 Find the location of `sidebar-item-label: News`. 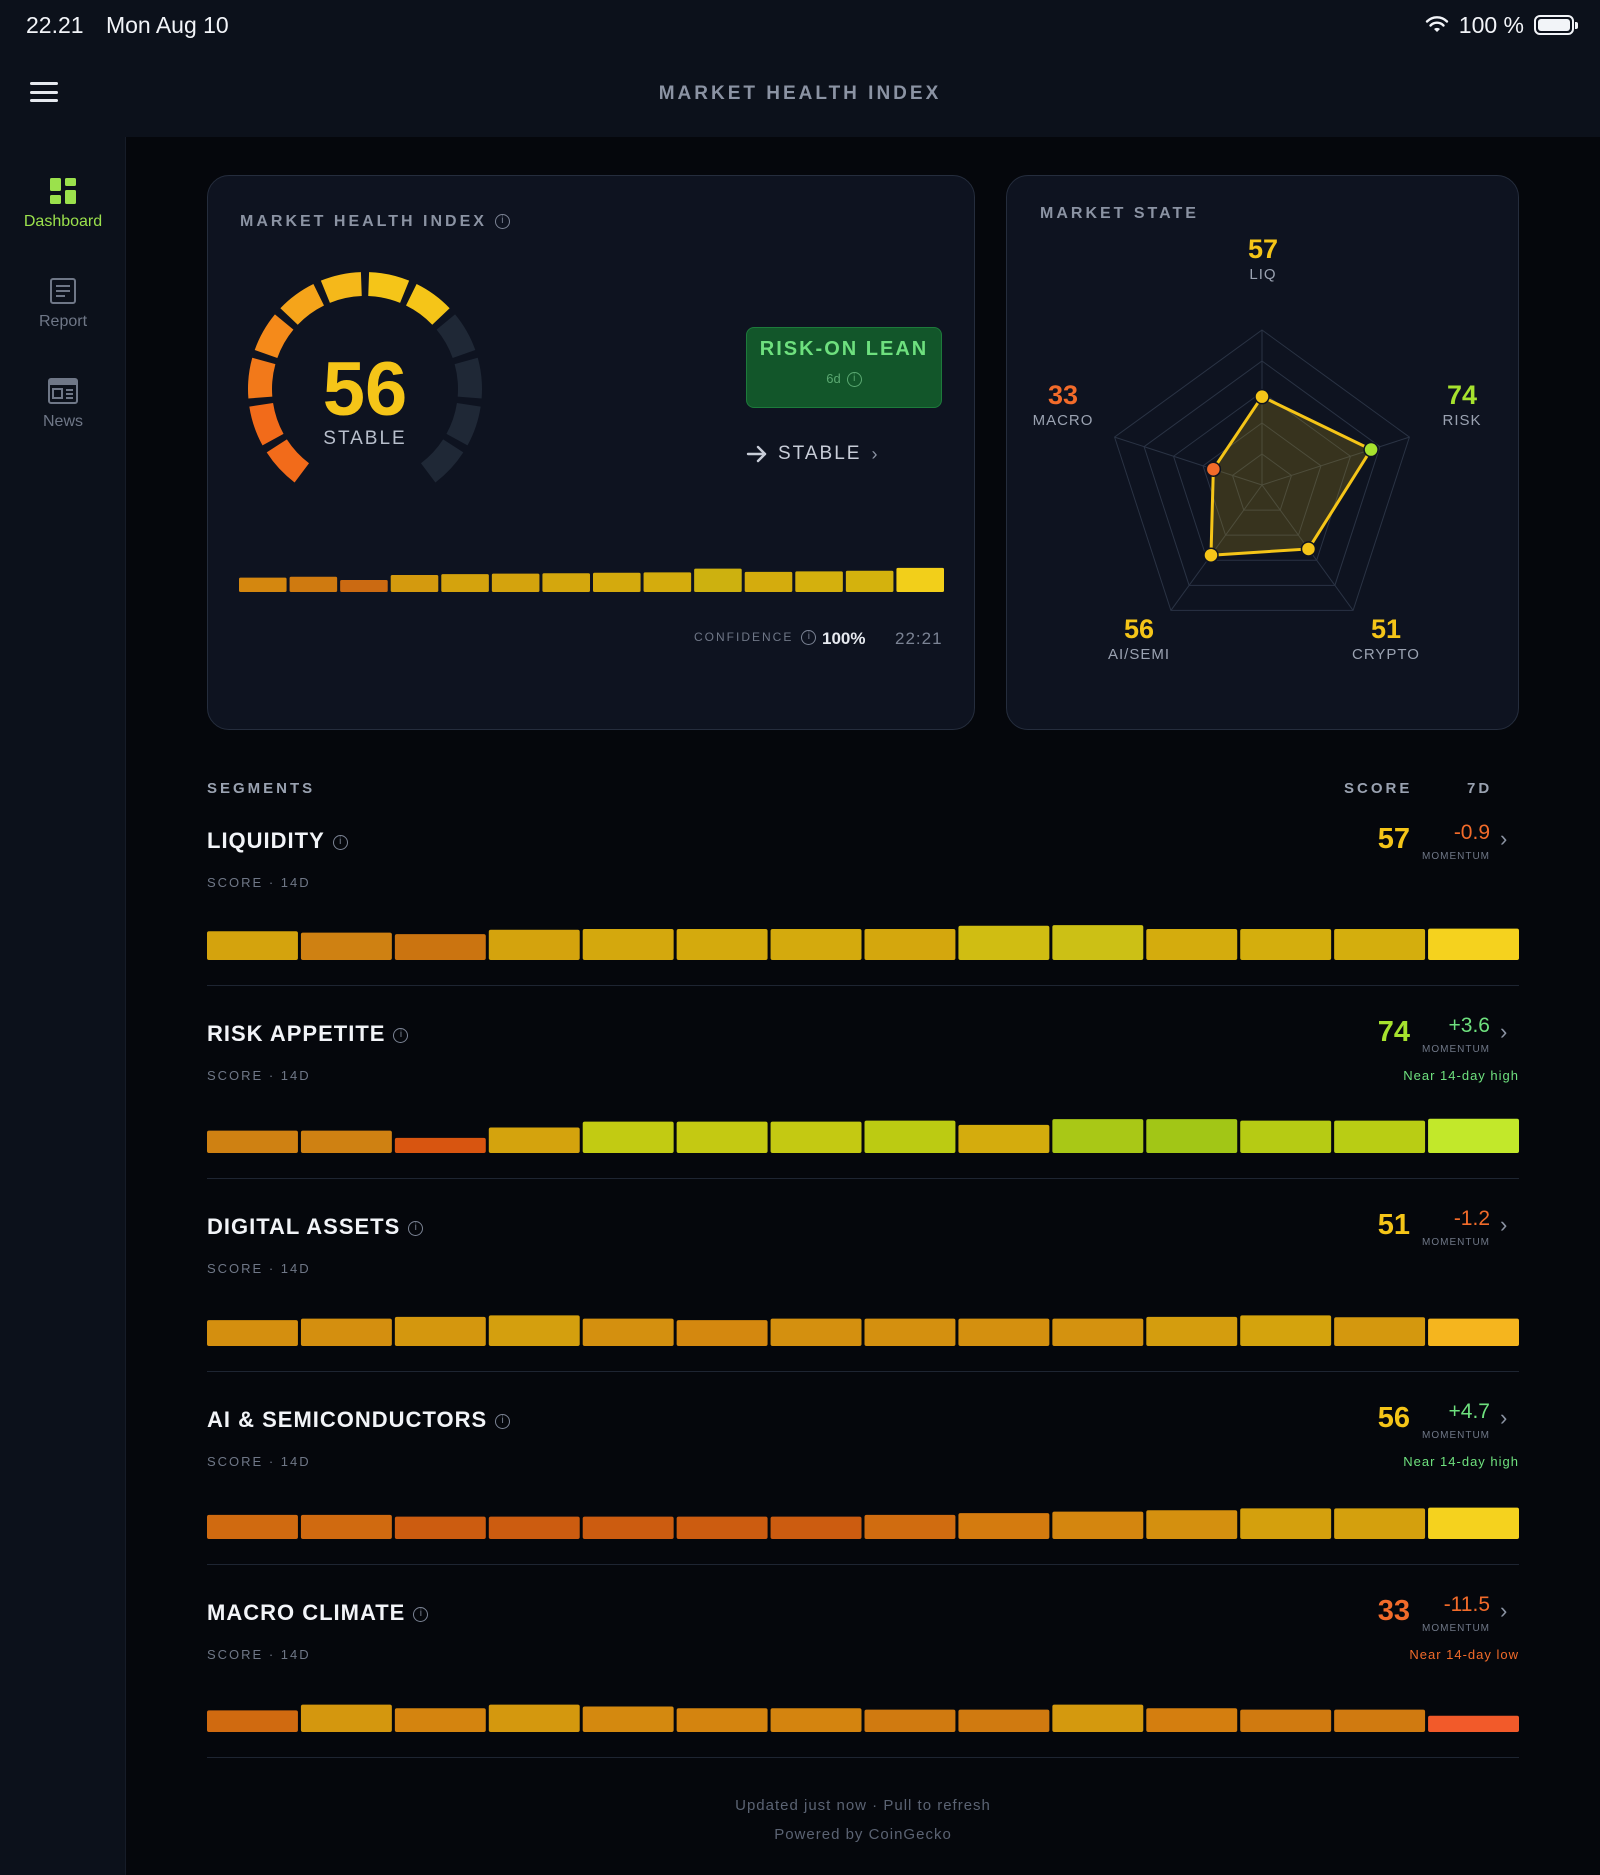

sidebar-item-label: News is located at coordinates (62, 421).